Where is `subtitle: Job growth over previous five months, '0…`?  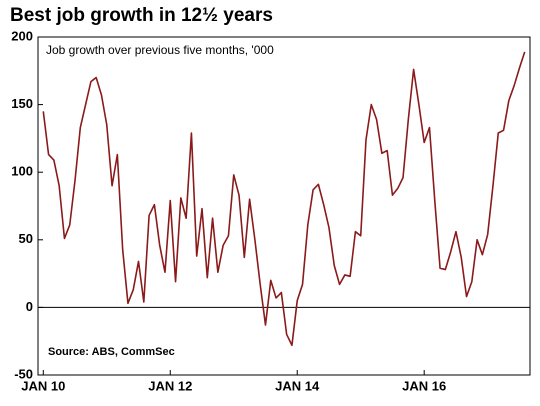 subtitle: Job growth over previous five months, '0… is located at coordinates (160, 50).